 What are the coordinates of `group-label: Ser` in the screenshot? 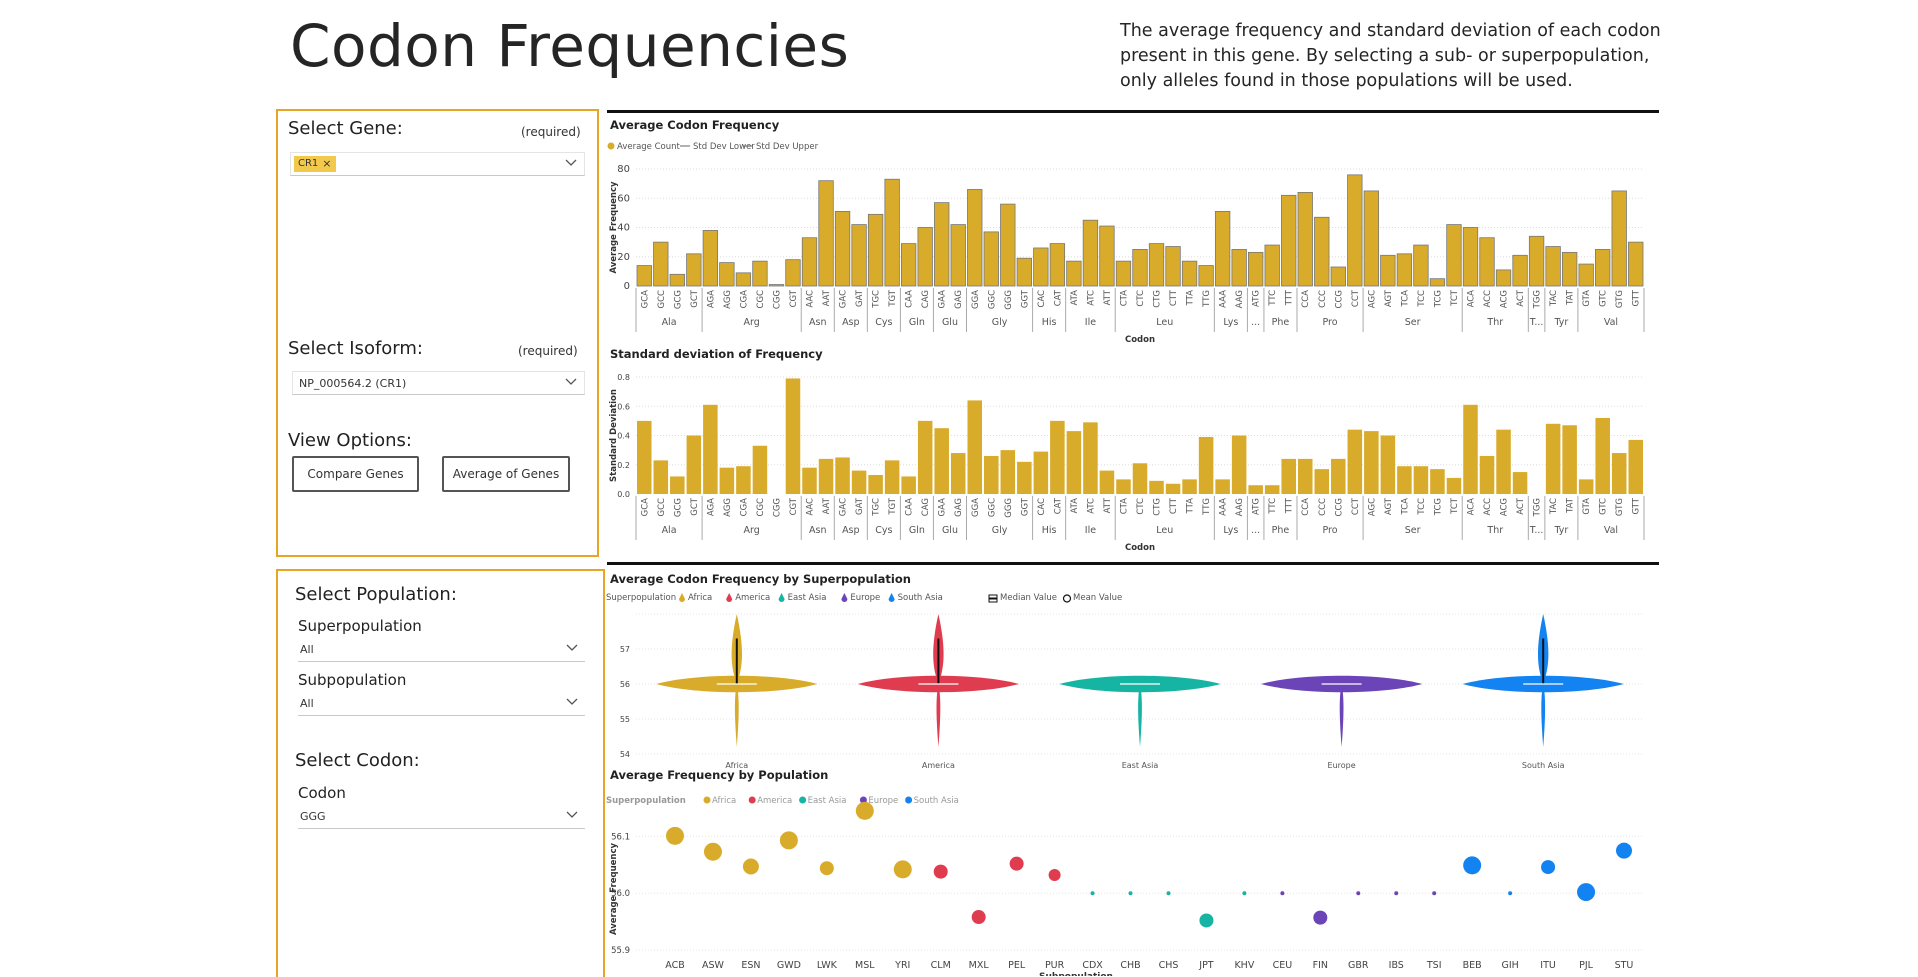 It's located at (1413, 530).